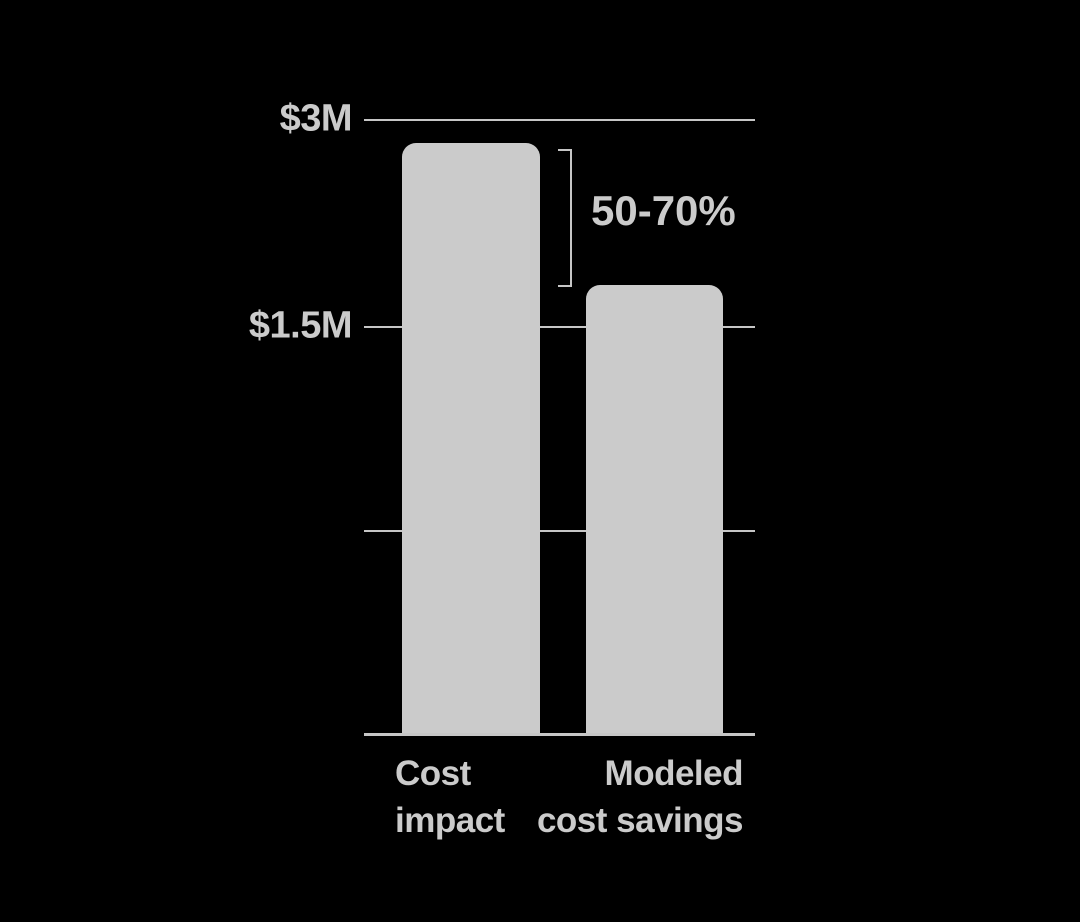 This screenshot has height=922, width=1080. Describe the element at coordinates (654, 509) in the screenshot. I see `bar-modeled-cost-savings` at that location.